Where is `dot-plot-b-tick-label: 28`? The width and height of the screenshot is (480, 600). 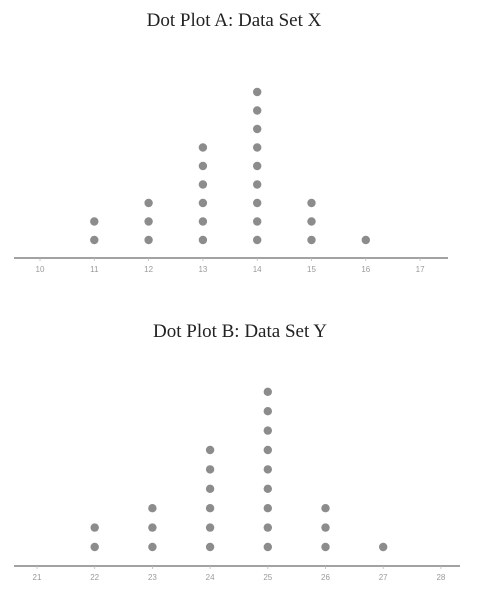
dot-plot-b-tick-label: 28 is located at coordinates (440, 577).